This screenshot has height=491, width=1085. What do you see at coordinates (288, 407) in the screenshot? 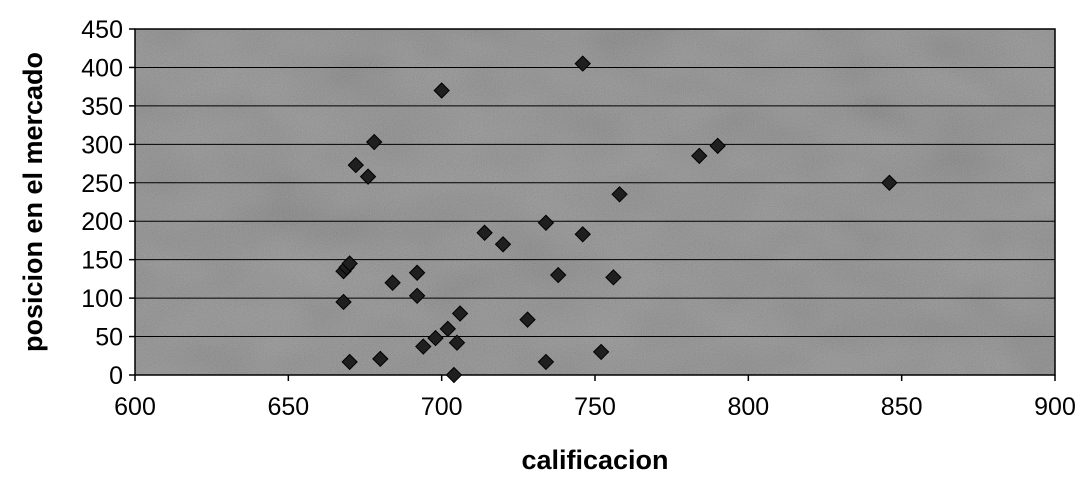
I see `x-tick-label-650: 650` at bounding box center [288, 407].